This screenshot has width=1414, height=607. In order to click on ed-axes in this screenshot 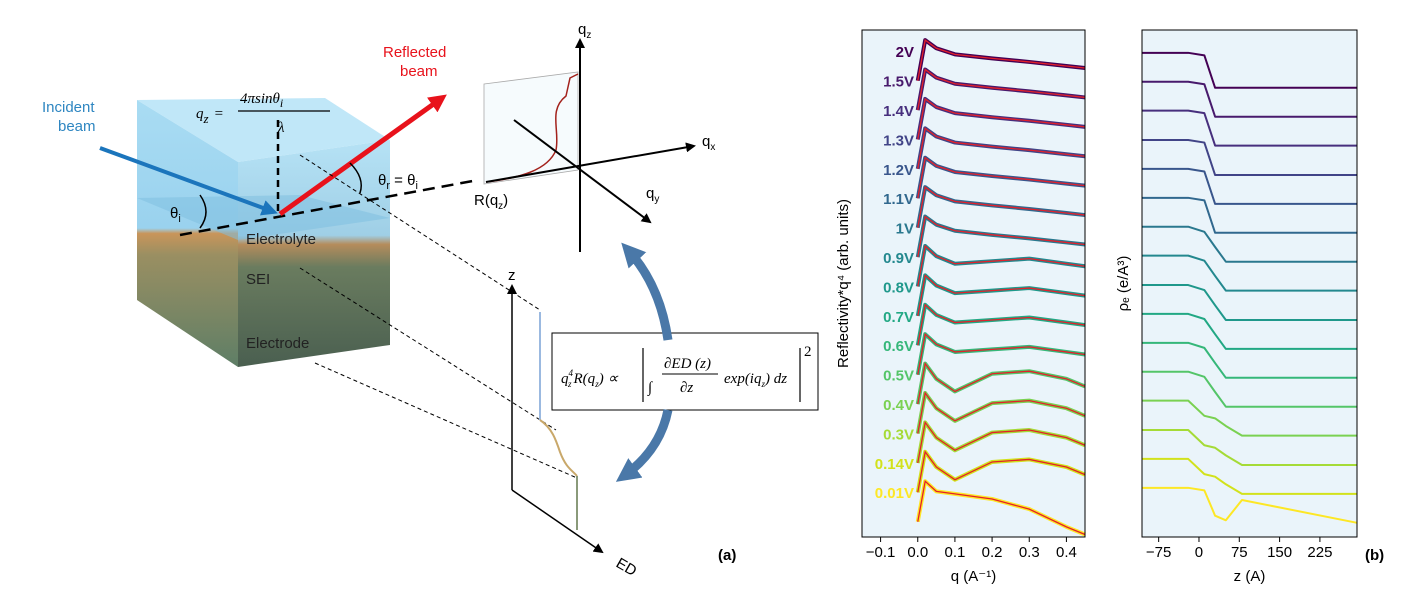, I will do `click(555, 419)`.